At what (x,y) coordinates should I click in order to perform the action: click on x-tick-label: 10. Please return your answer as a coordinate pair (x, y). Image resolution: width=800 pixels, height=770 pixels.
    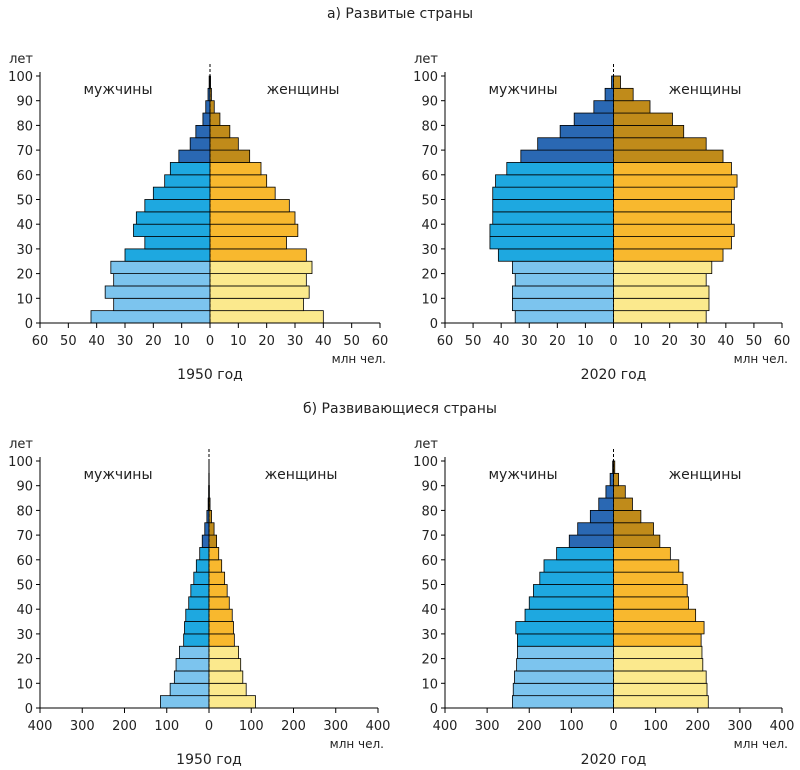
    Looking at the image, I should click on (238, 341).